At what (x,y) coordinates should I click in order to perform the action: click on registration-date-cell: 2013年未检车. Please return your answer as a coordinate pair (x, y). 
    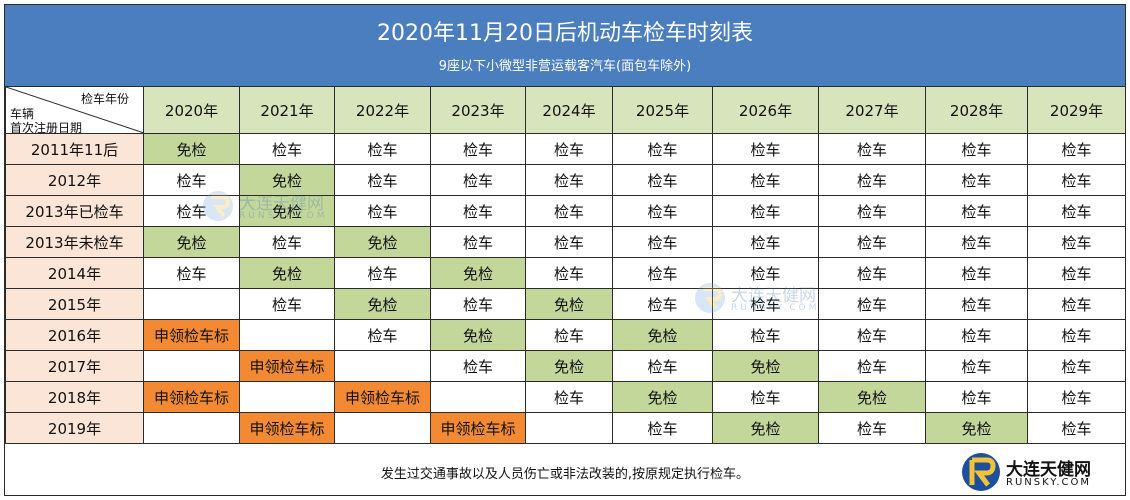
    Looking at the image, I should click on (74, 242).